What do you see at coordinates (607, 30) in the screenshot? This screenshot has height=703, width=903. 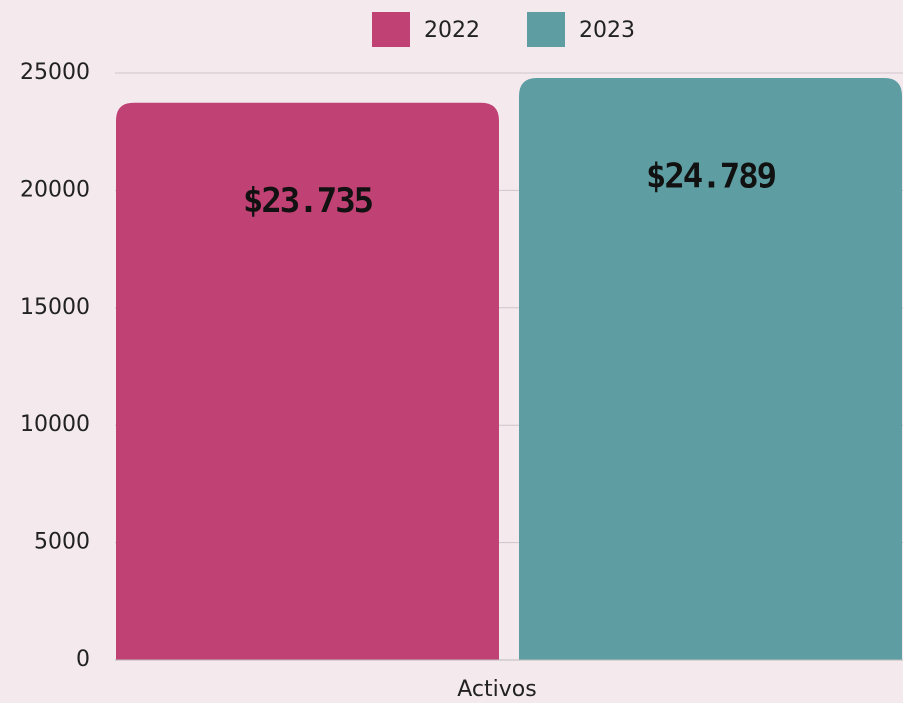 I see `legend-label: 2023` at bounding box center [607, 30].